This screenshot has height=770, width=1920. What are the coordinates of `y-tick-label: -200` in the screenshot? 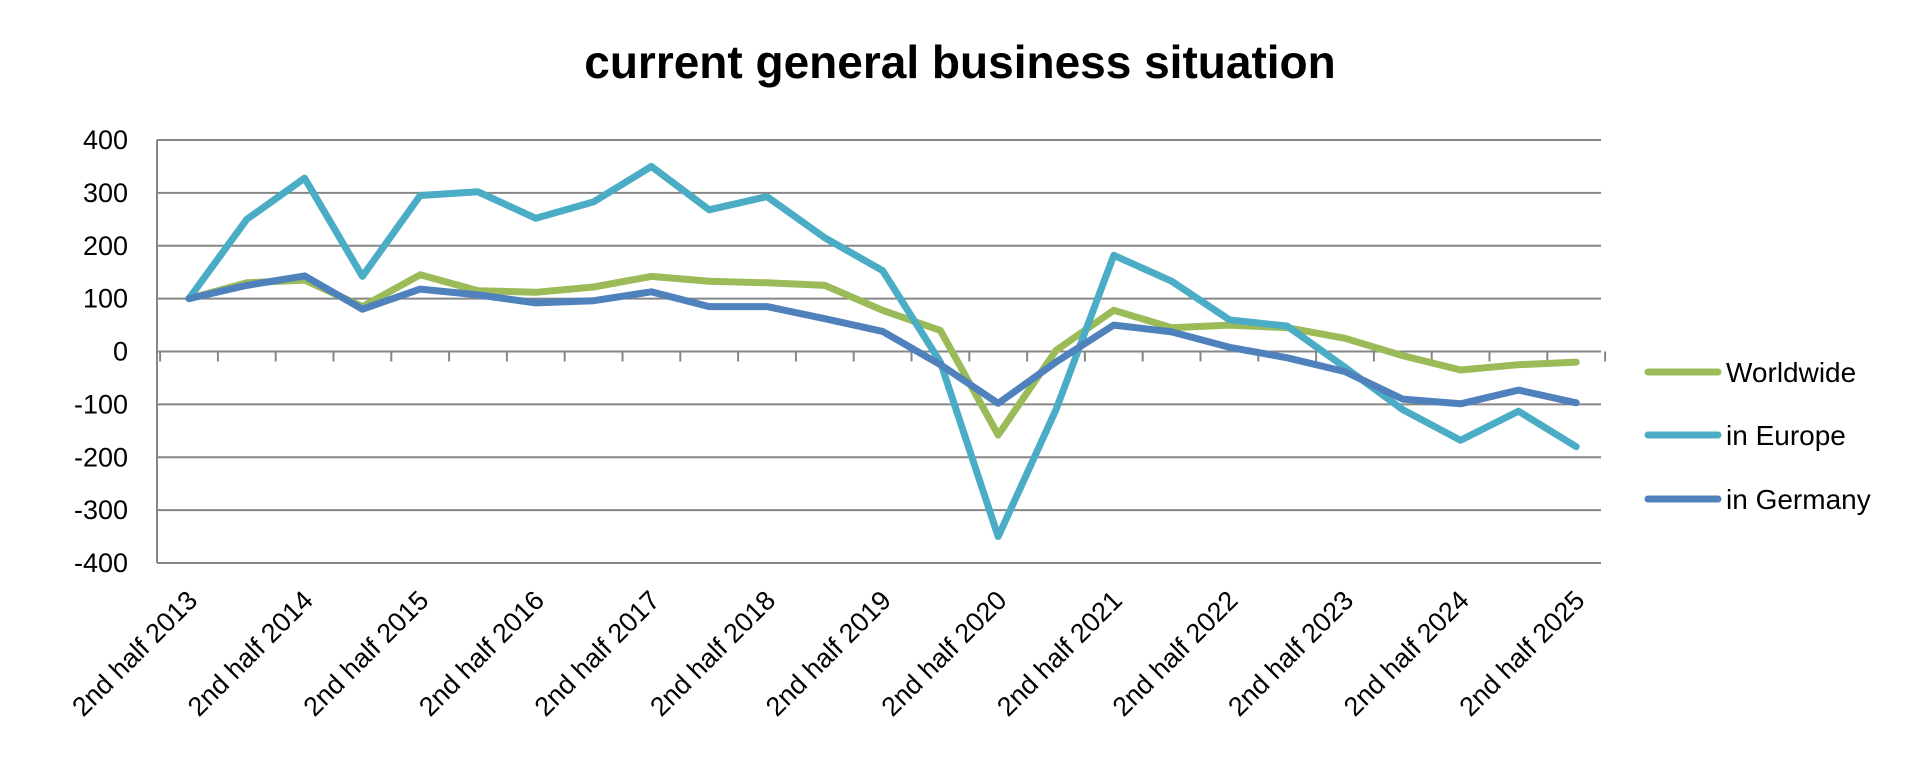 It's located at (101, 457).